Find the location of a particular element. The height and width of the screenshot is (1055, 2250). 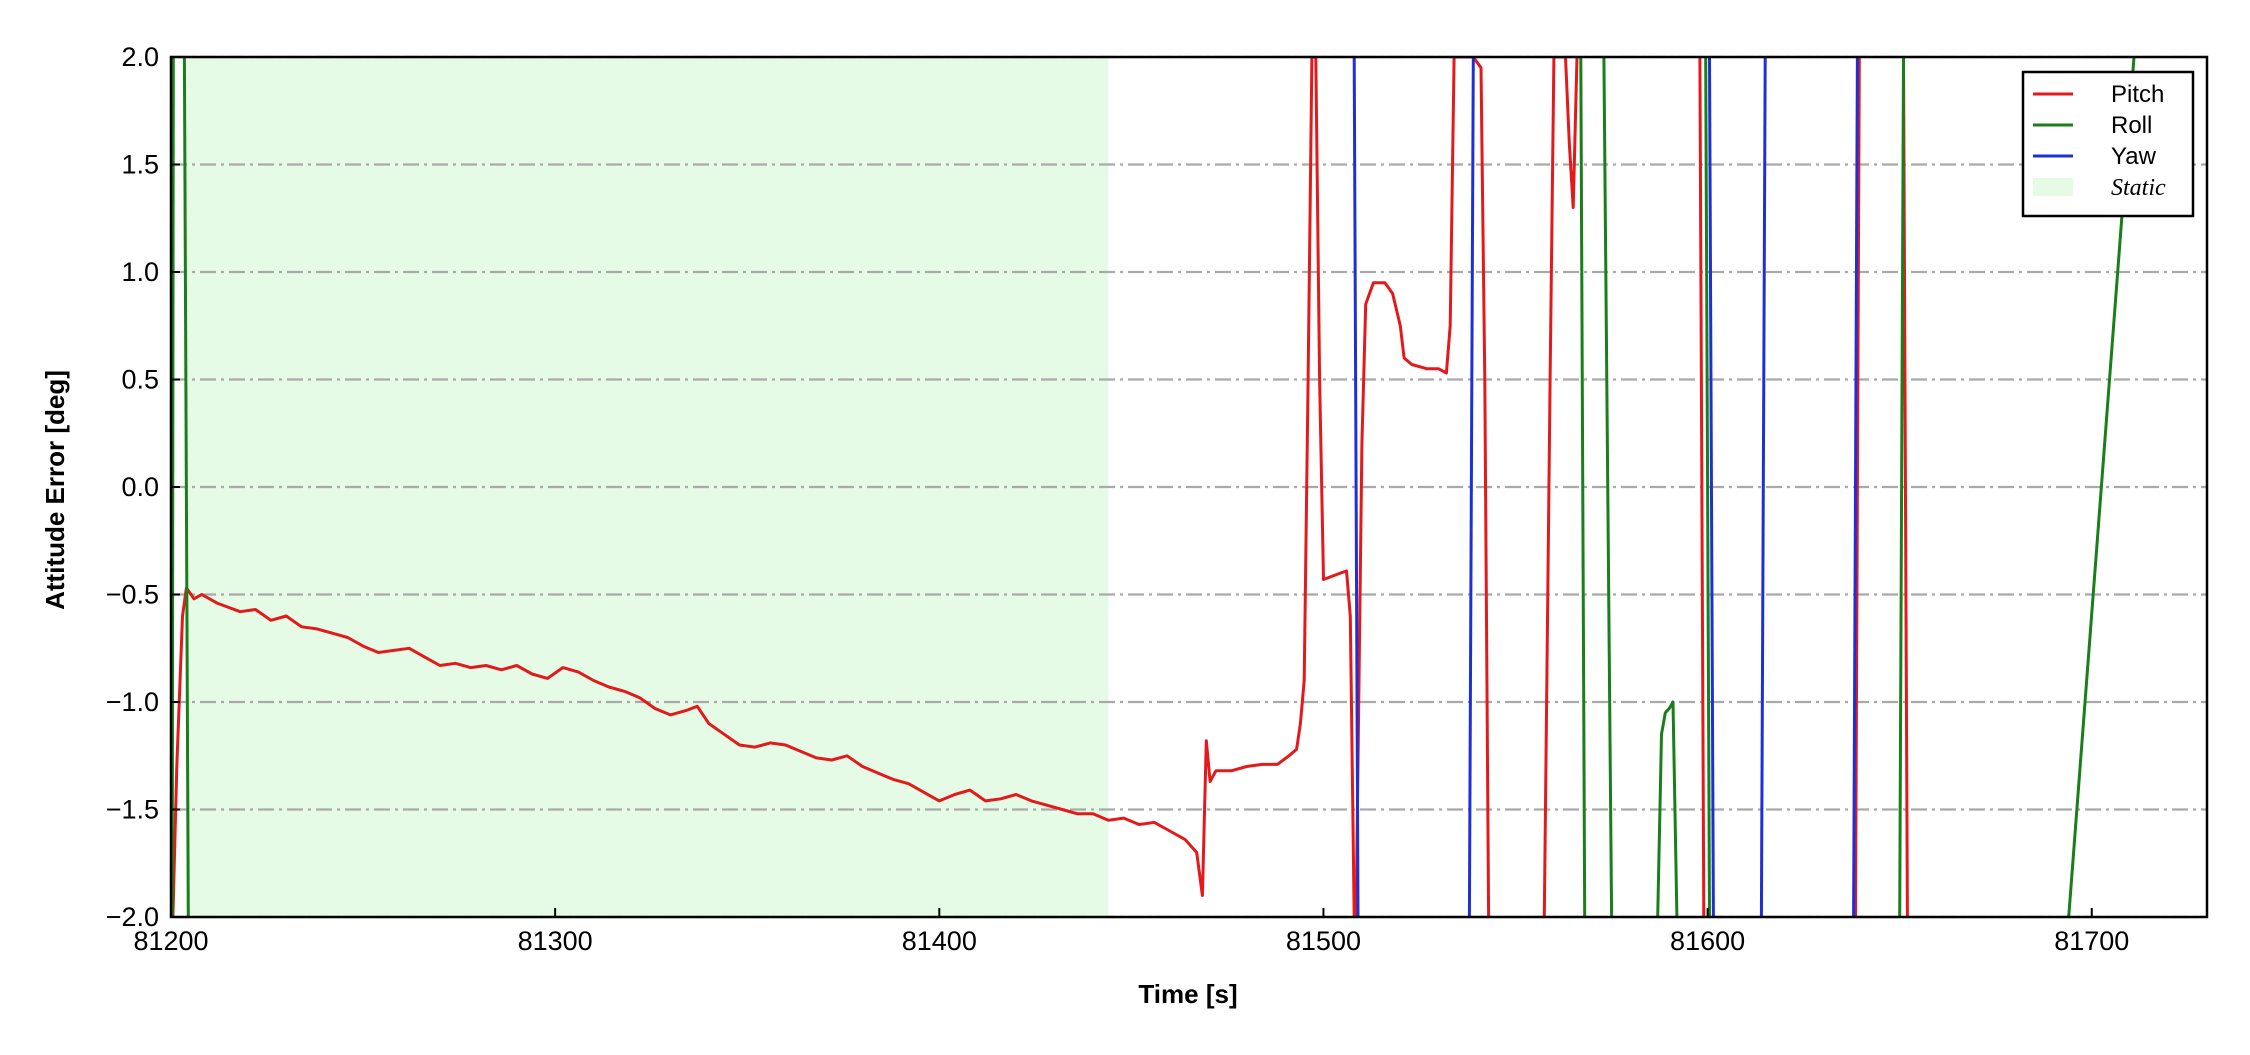

y-tick-label: 0.5 is located at coordinates (140, 380).